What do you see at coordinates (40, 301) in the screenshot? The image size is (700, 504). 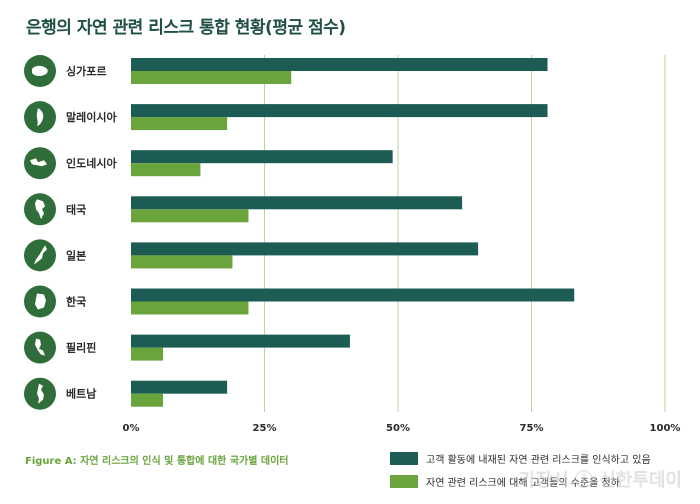 I see `korea-map-silhouette-icon` at bounding box center [40, 301].